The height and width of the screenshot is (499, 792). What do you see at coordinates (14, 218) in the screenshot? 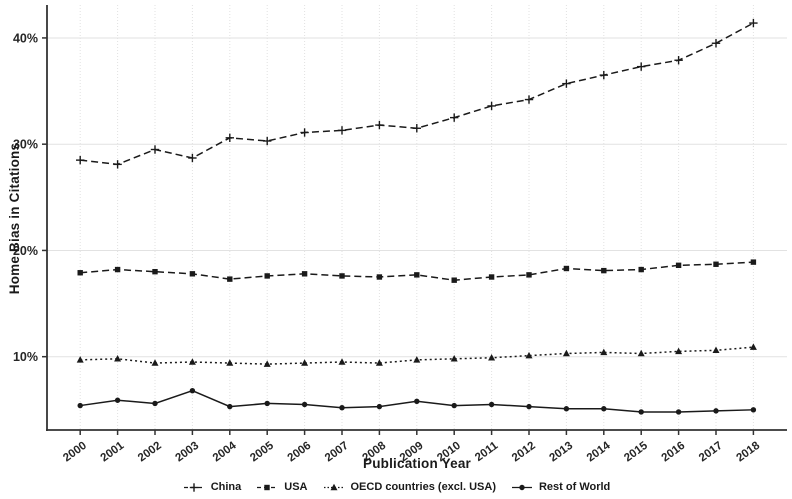
I see `y-axis-title: Home Bias in Citations` at bounding box center [14, 218].